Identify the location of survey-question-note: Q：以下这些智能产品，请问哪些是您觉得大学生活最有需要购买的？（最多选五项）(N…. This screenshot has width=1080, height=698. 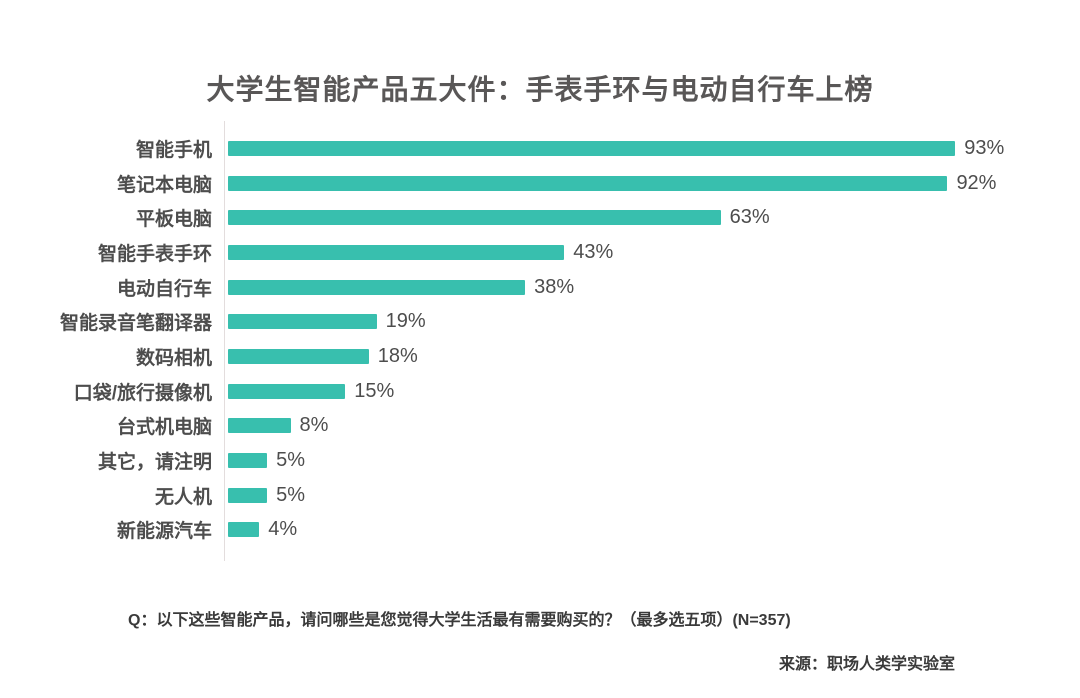
(459, 620).